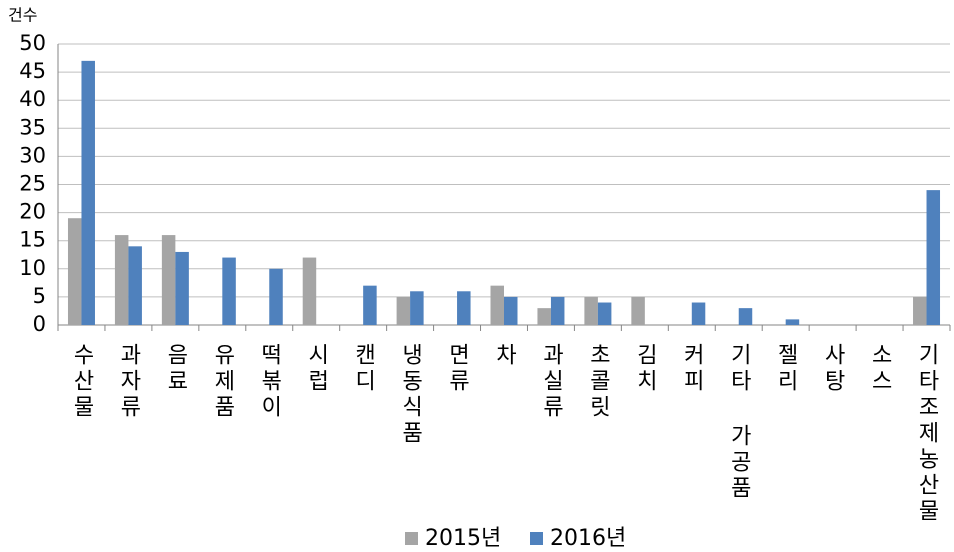 The width and height of the screenshot is (954, 552). Describe the element at coordinates (32, 71) in the screenshot. I see `y-tick-label: 45` at that location.